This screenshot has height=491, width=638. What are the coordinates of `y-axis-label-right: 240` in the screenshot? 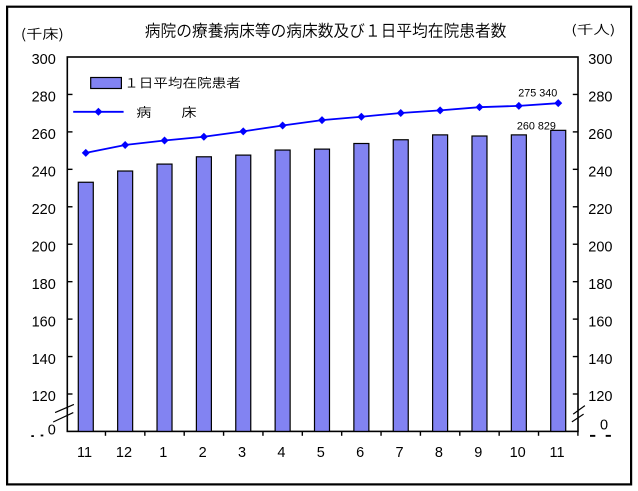 It's located at (600, 173).